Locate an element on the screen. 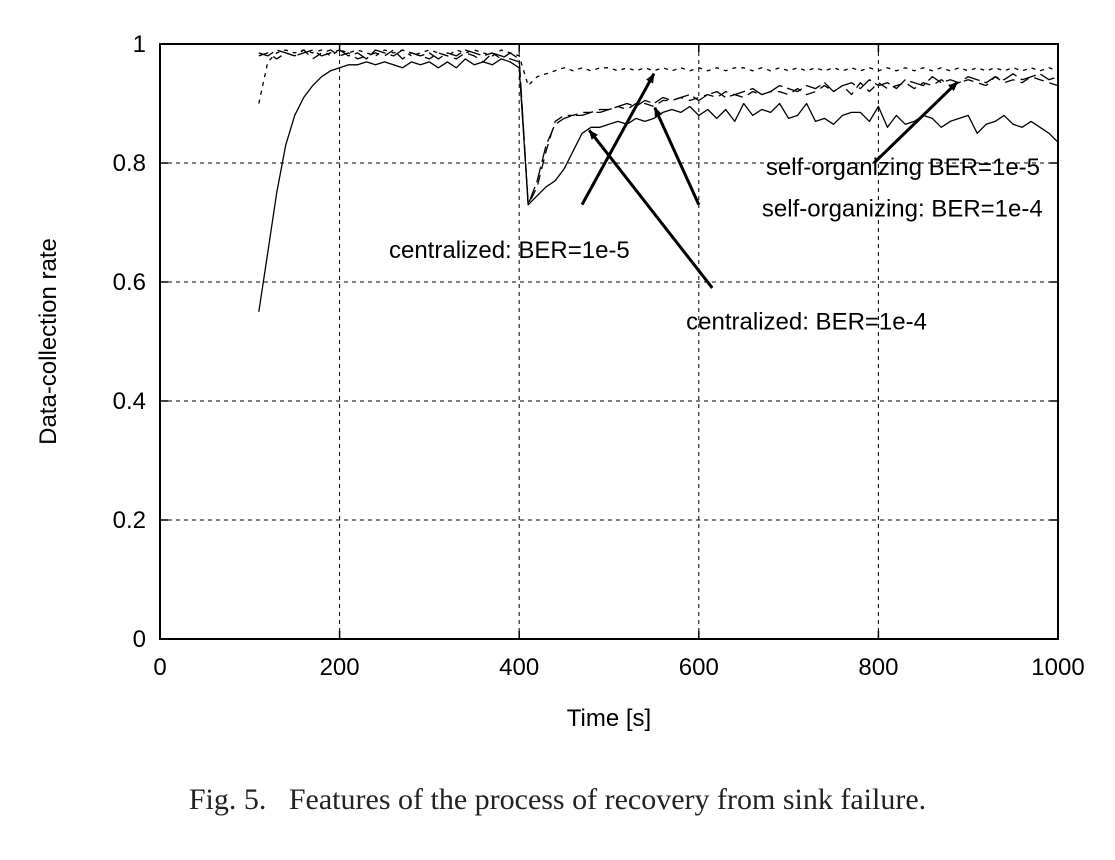  x-tick-label: 800 is located at coordinates (878, 667).